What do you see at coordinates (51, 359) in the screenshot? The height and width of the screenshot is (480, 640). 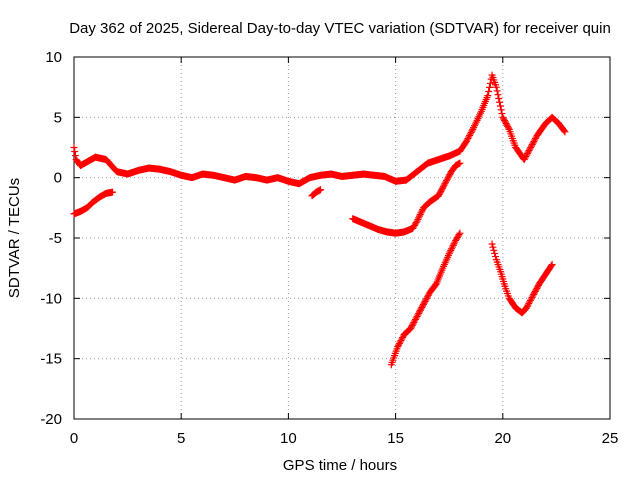 I see `y-tick-label: -15` at bounding box center [51, 359].